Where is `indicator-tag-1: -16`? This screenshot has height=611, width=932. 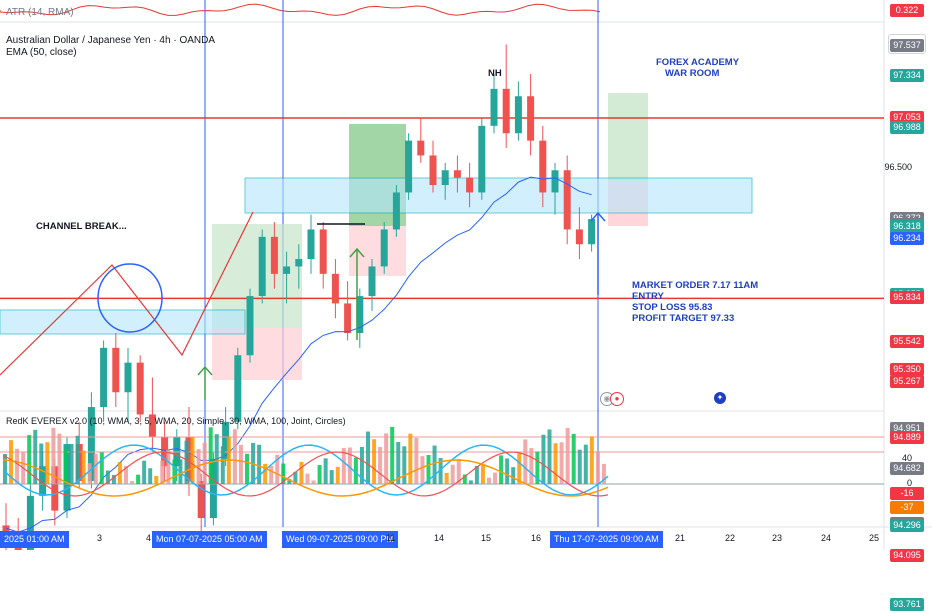 indicator-tag-1: -16 is located at coordinates (907, 493).